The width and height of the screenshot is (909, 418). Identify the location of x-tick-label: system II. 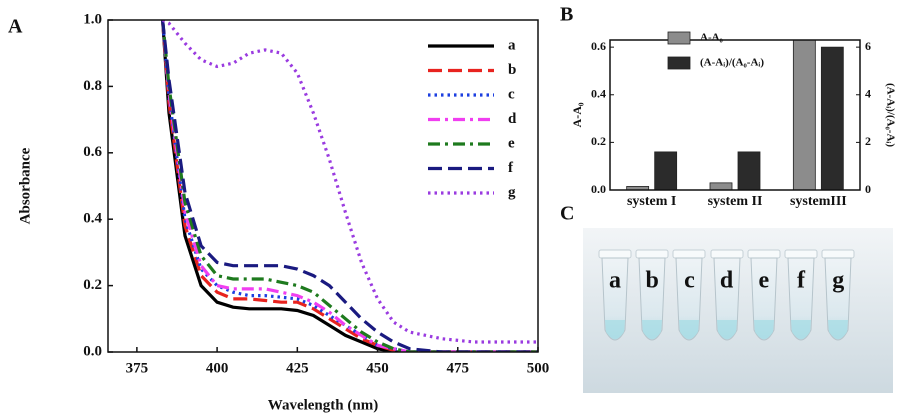
(735, 201).